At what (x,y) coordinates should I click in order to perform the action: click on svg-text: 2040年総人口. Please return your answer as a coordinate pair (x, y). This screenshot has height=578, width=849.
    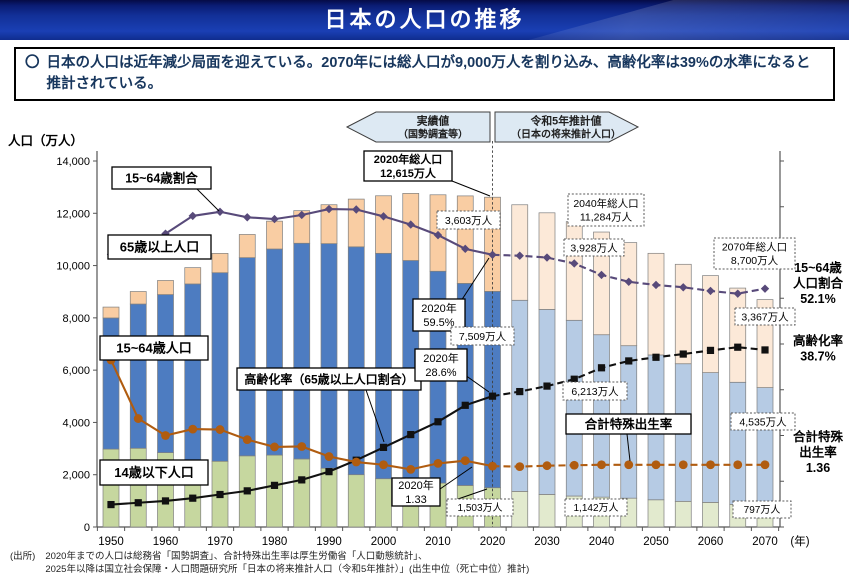
    Looking at the image, I should click on (605, 203).